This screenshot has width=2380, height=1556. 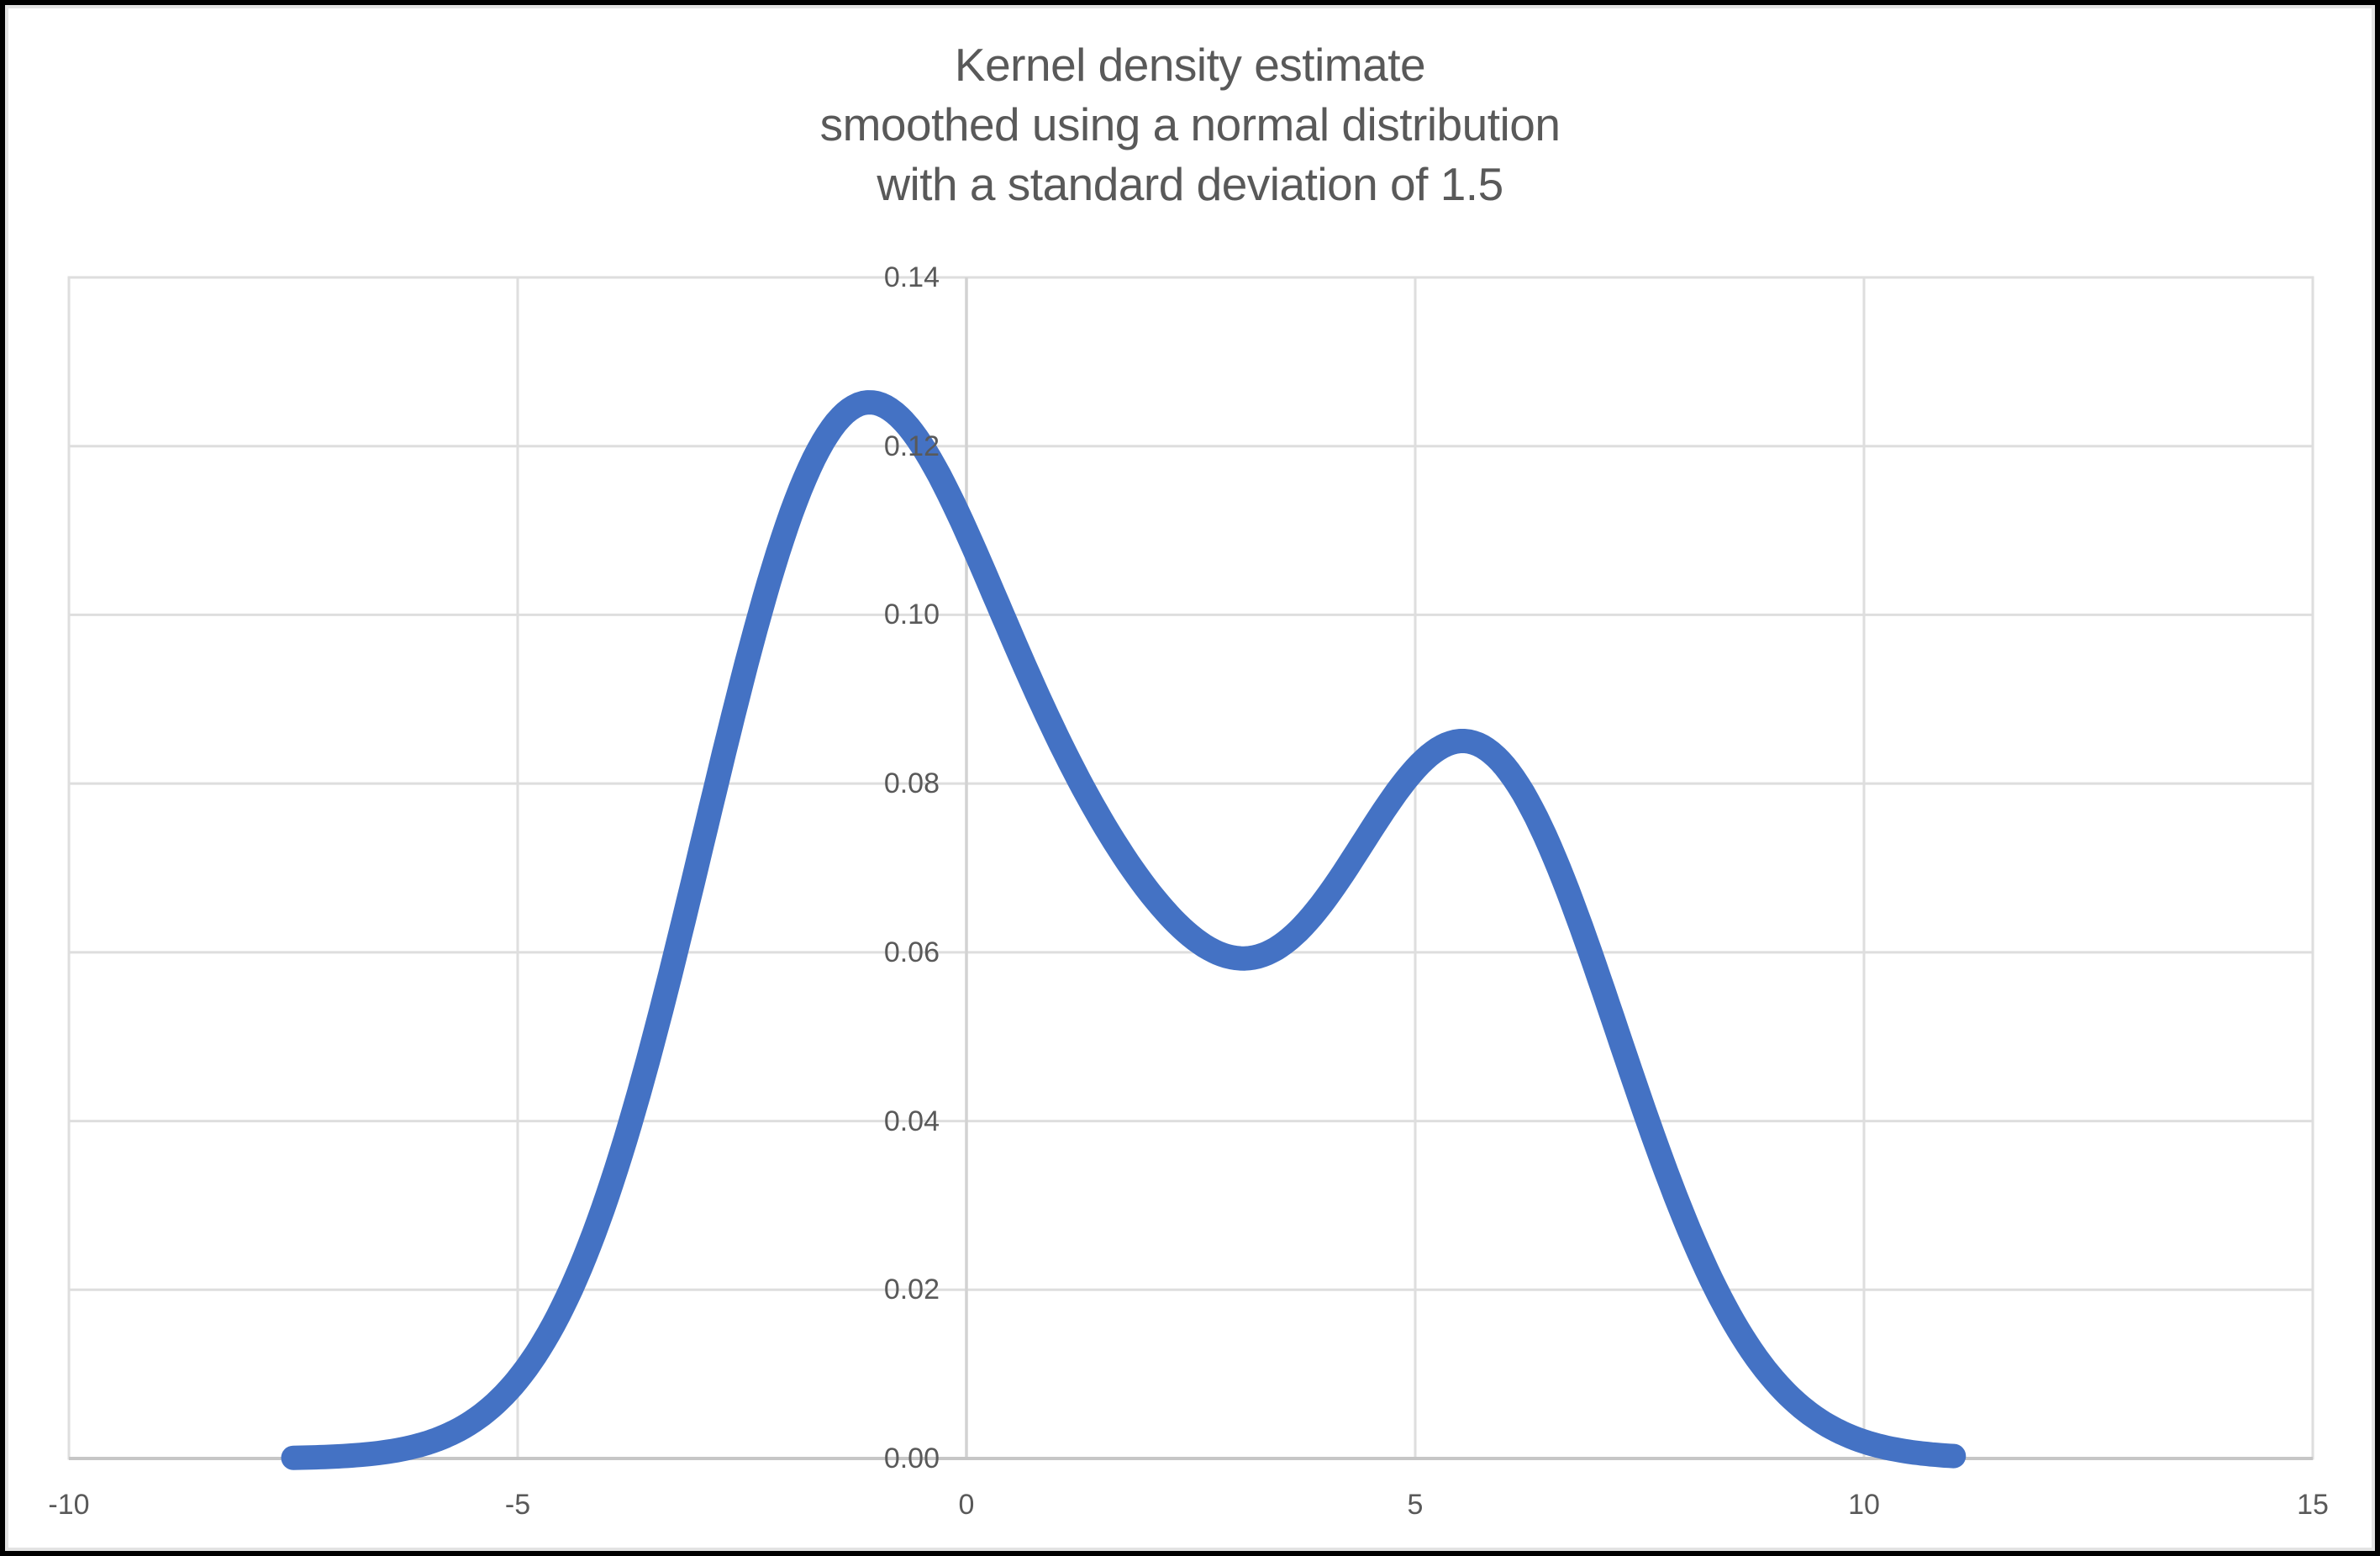 What do you see at coordinates (911, 952) in the screenshot?
I see `y-axis-tick-label: 0.06` at bounding box center [911, 952].